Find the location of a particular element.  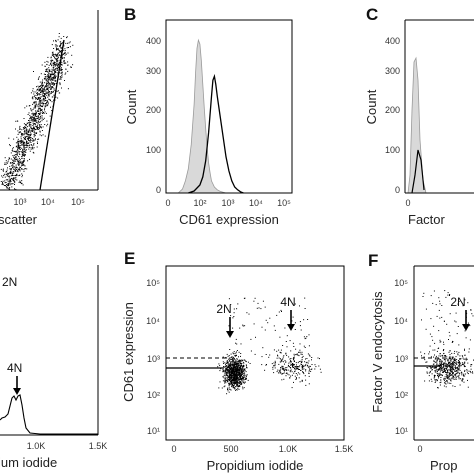

panel-e-scatter is located at coordinates (269, 346).